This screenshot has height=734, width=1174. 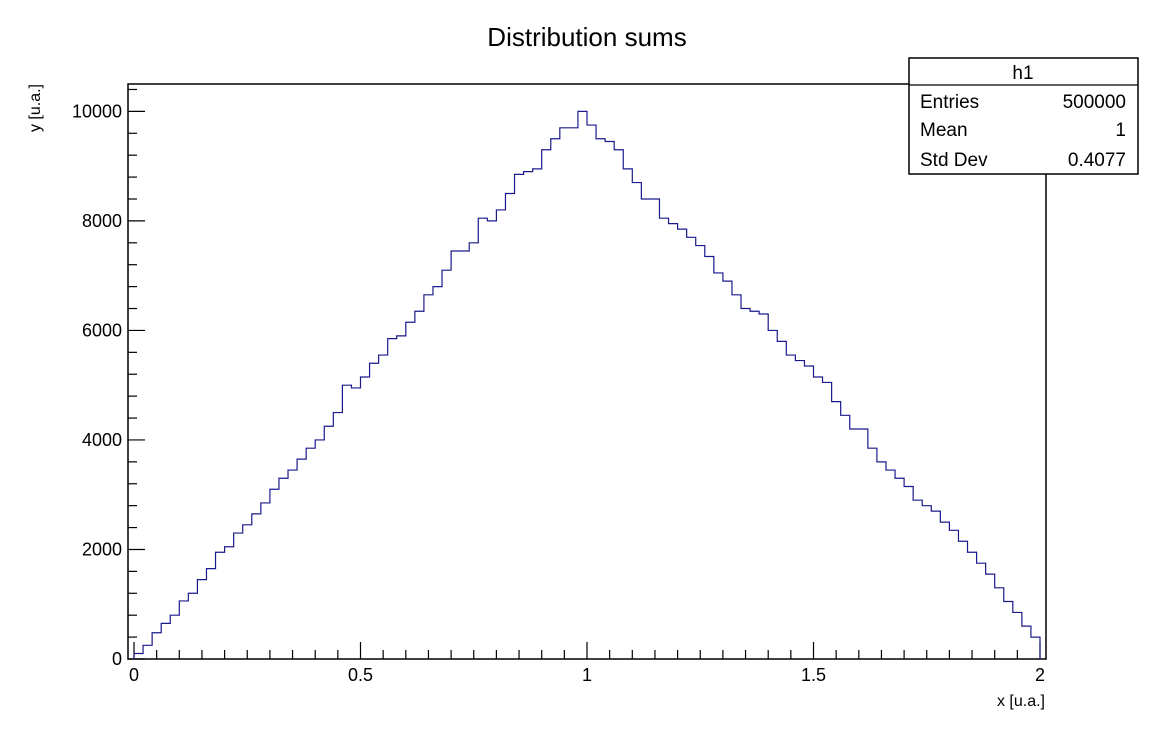 What do you see at coordinates (944, 130) in the screenshot?
I see `stats-label-mean: Mean` at bounding box center [944, 130].